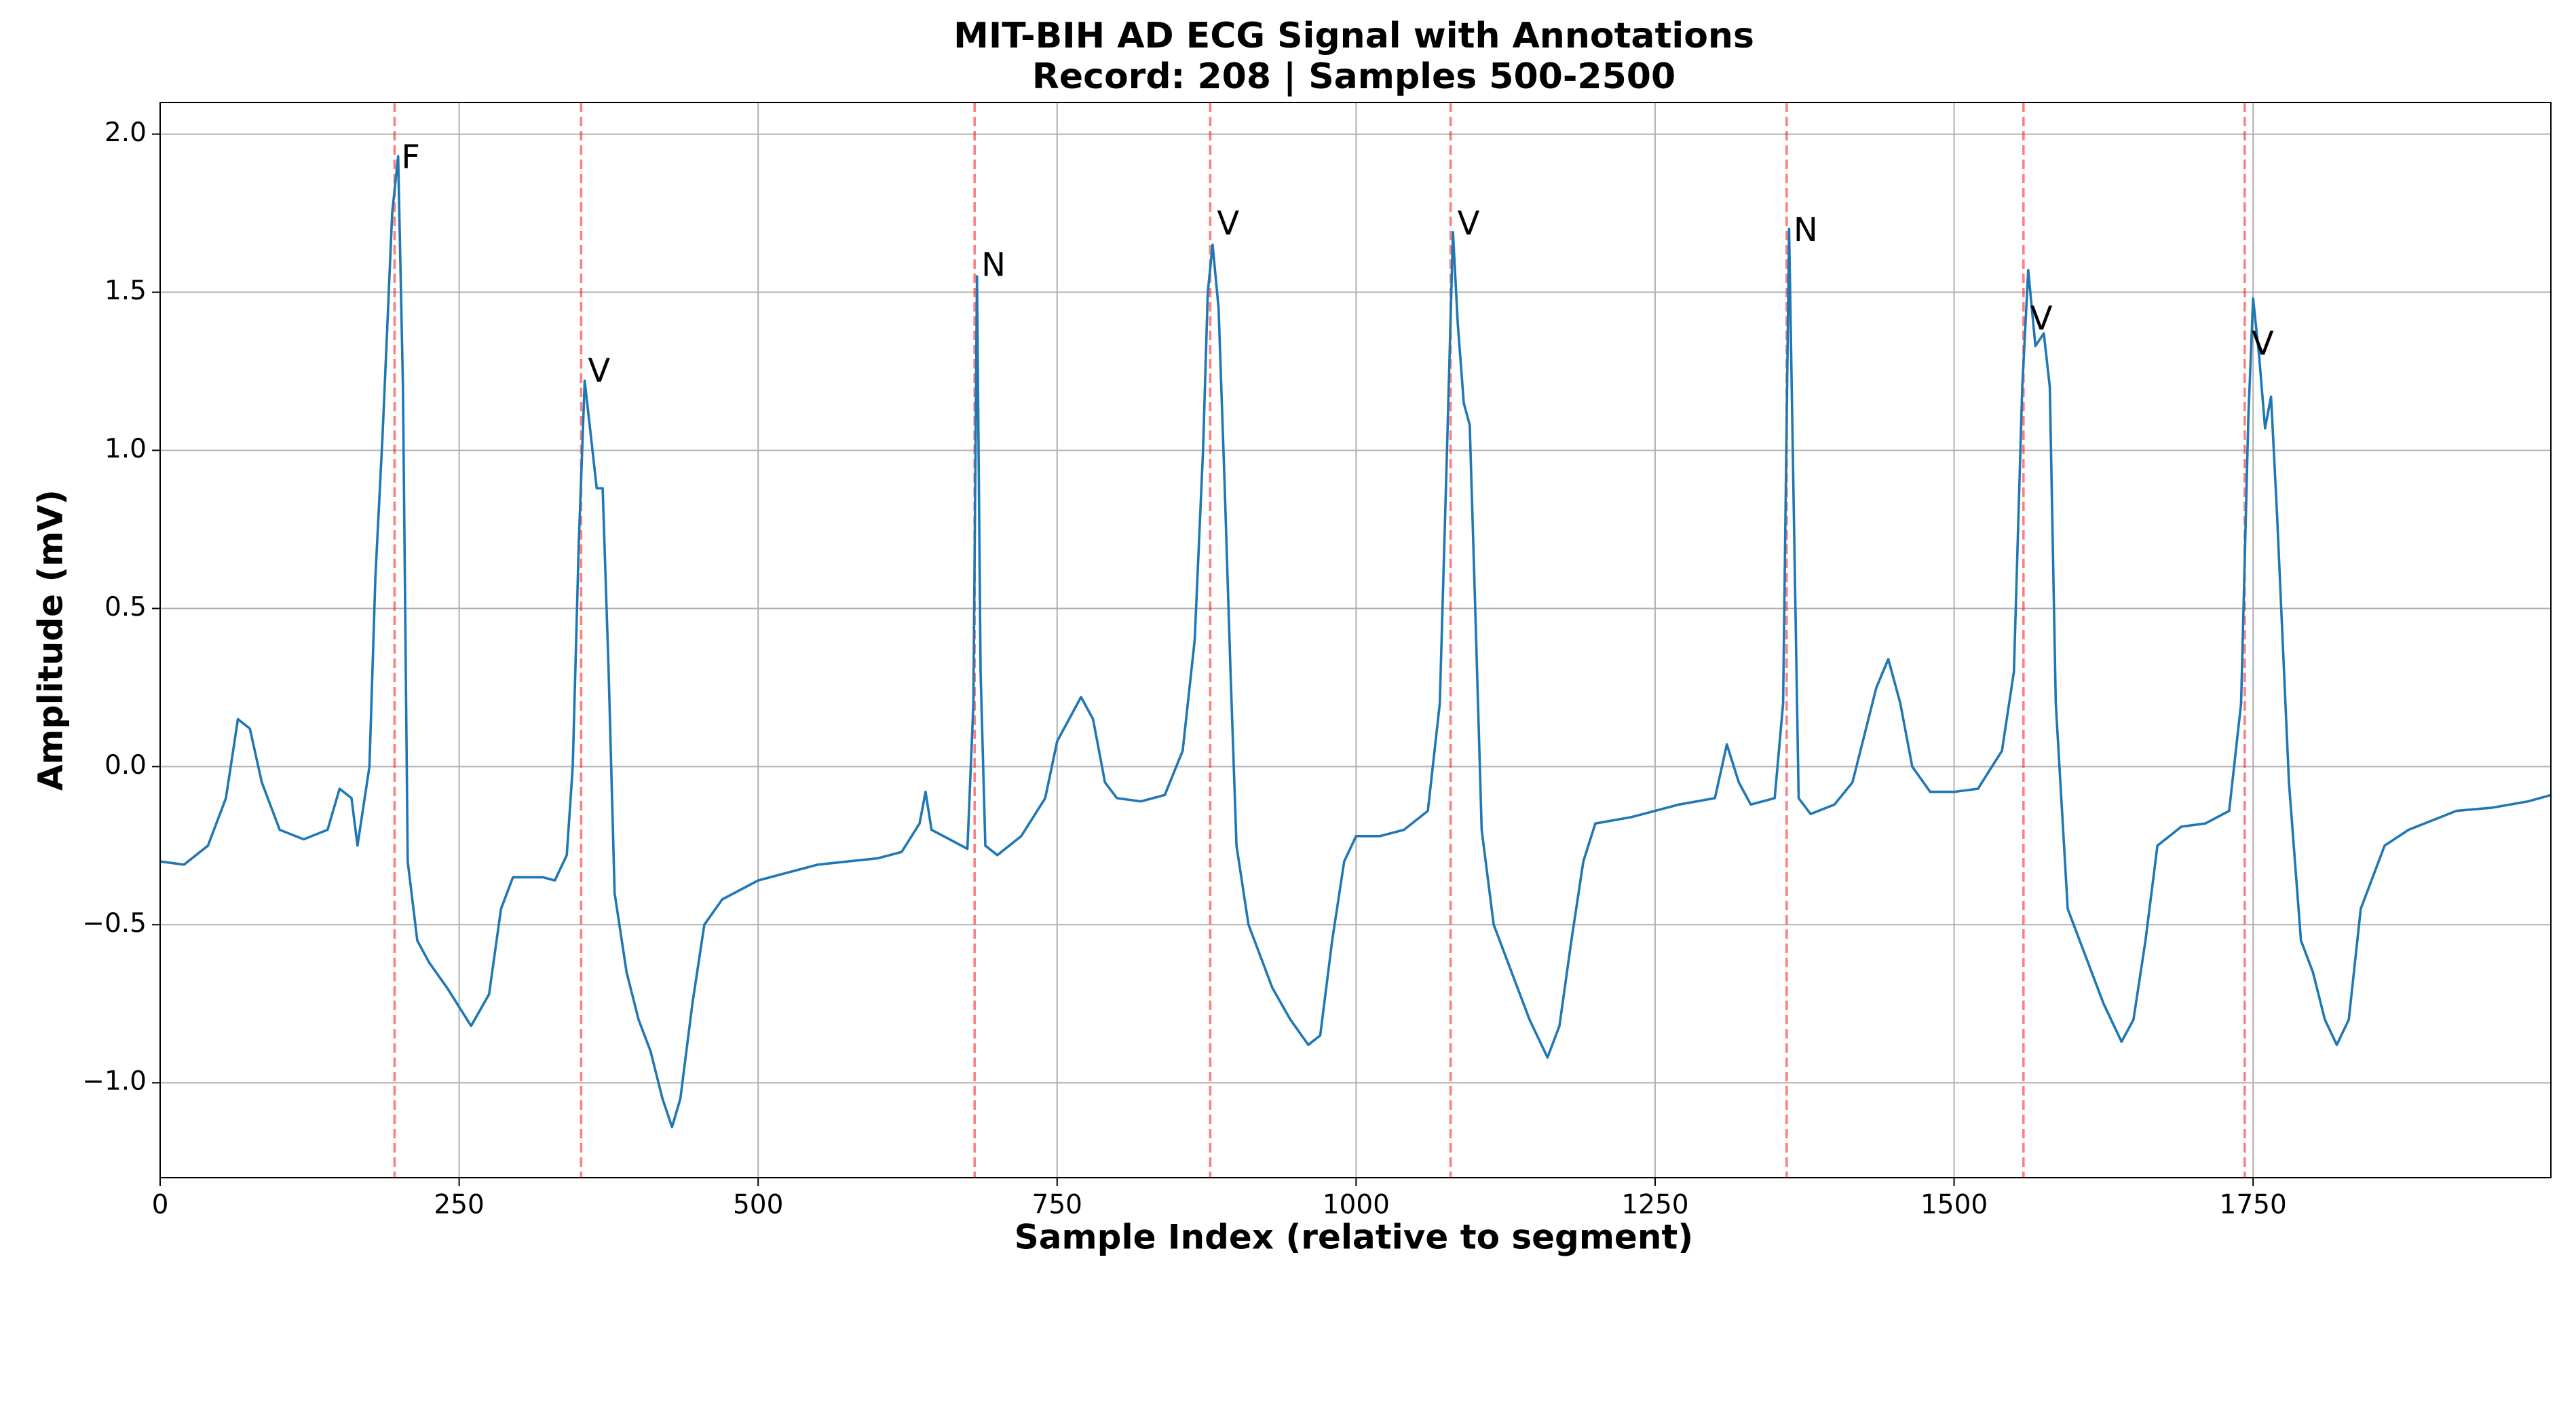  Describe the element at coordinates (160, 1205) in the screenshot. I see `x-tick-label: 0` at that location.